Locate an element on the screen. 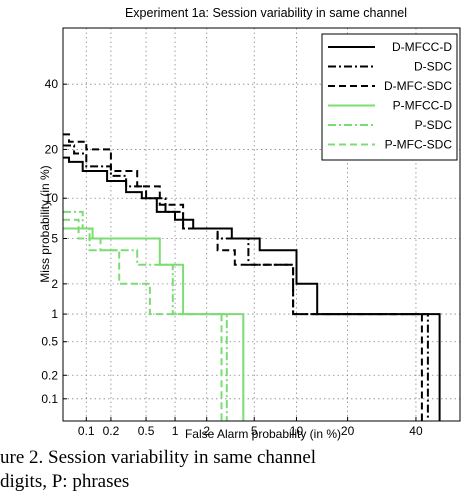 This screenshot has height=493, width=474. legend-label: D-MFCC-D is located at coordinates (422, 47).